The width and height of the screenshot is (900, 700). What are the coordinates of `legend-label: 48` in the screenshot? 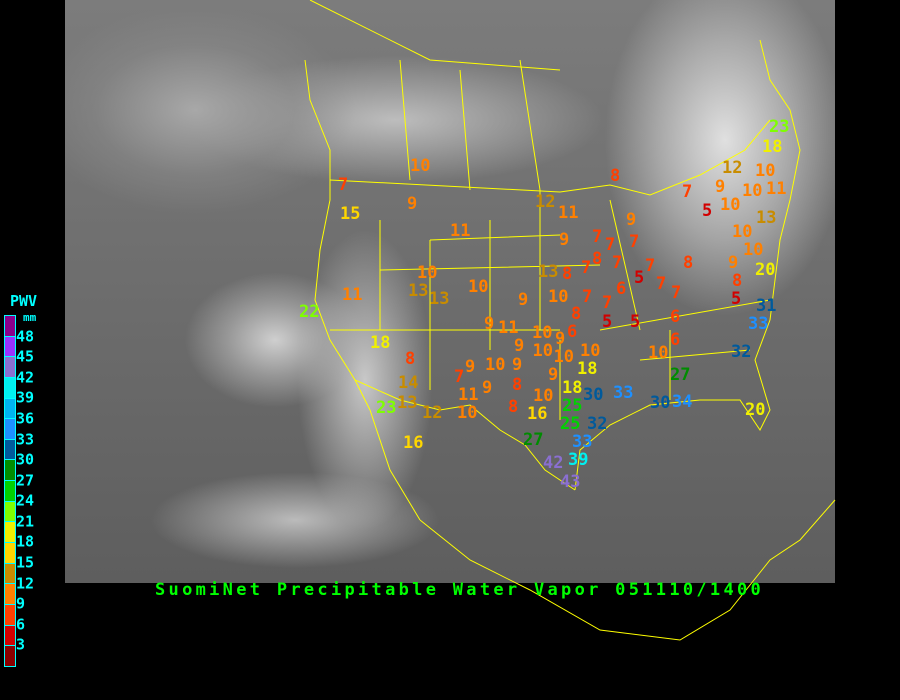 It's located at (25, 336).